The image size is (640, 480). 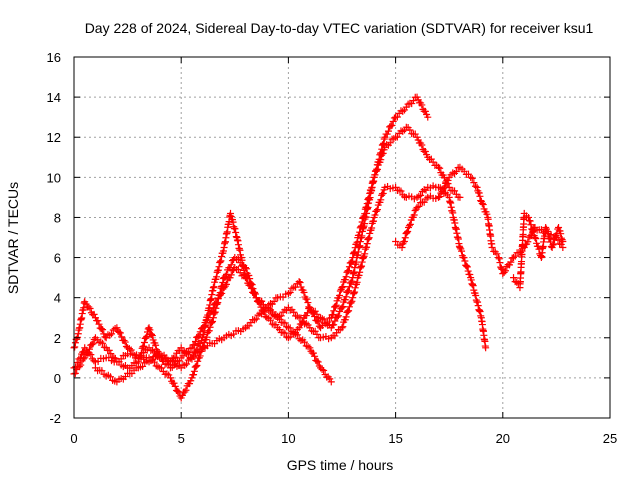 I want to click on y-tick-label: -2, so click(x=55, y=418).